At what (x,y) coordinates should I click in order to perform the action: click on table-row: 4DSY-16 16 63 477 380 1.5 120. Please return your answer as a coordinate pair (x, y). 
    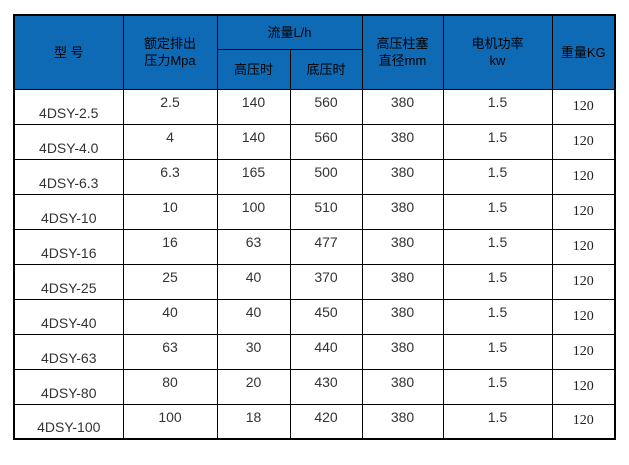
    Looking at the image, I should click on (314, 246).